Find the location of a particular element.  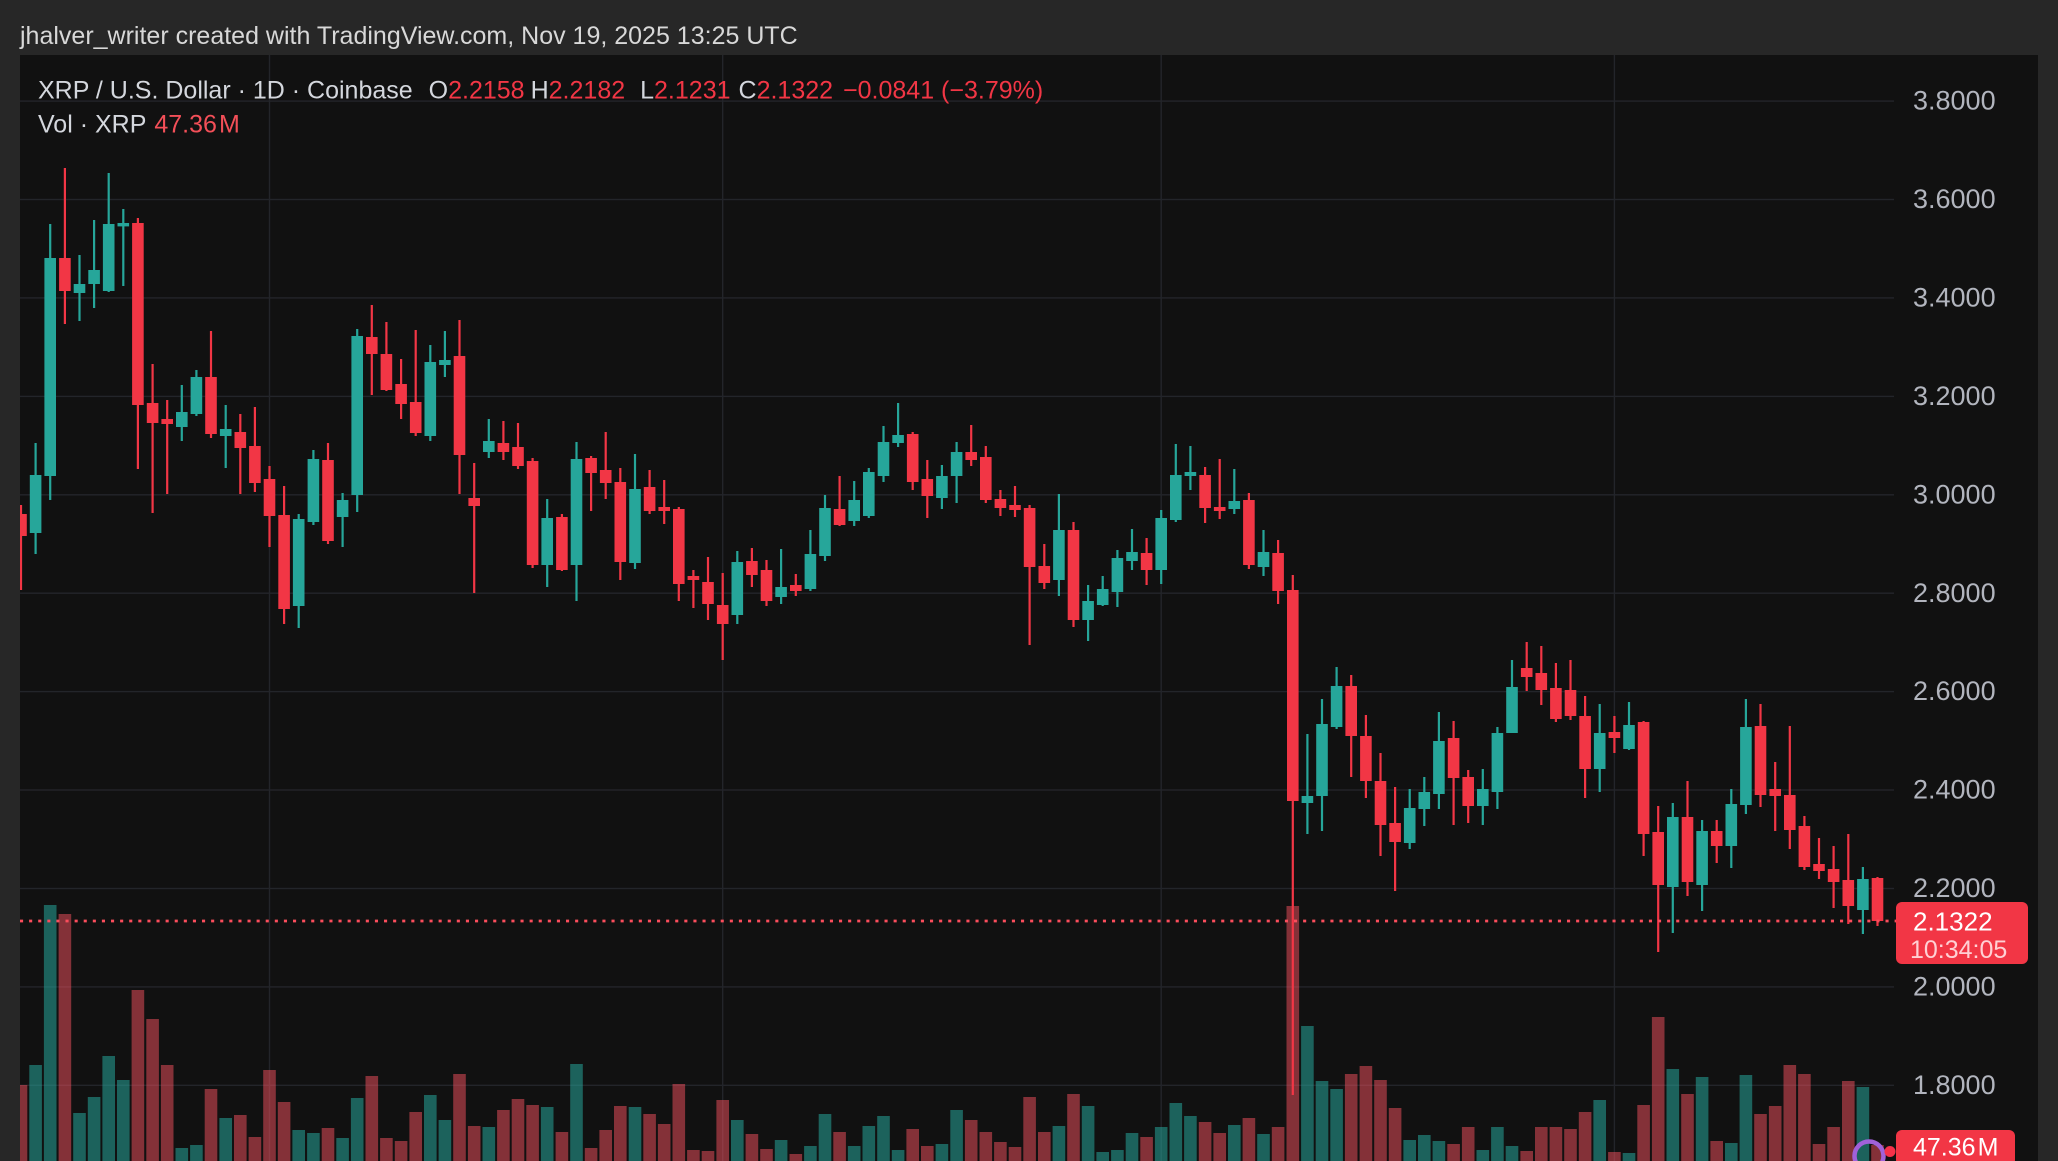

svg-text: 2.1322 is located at coordinates (1953, 922).